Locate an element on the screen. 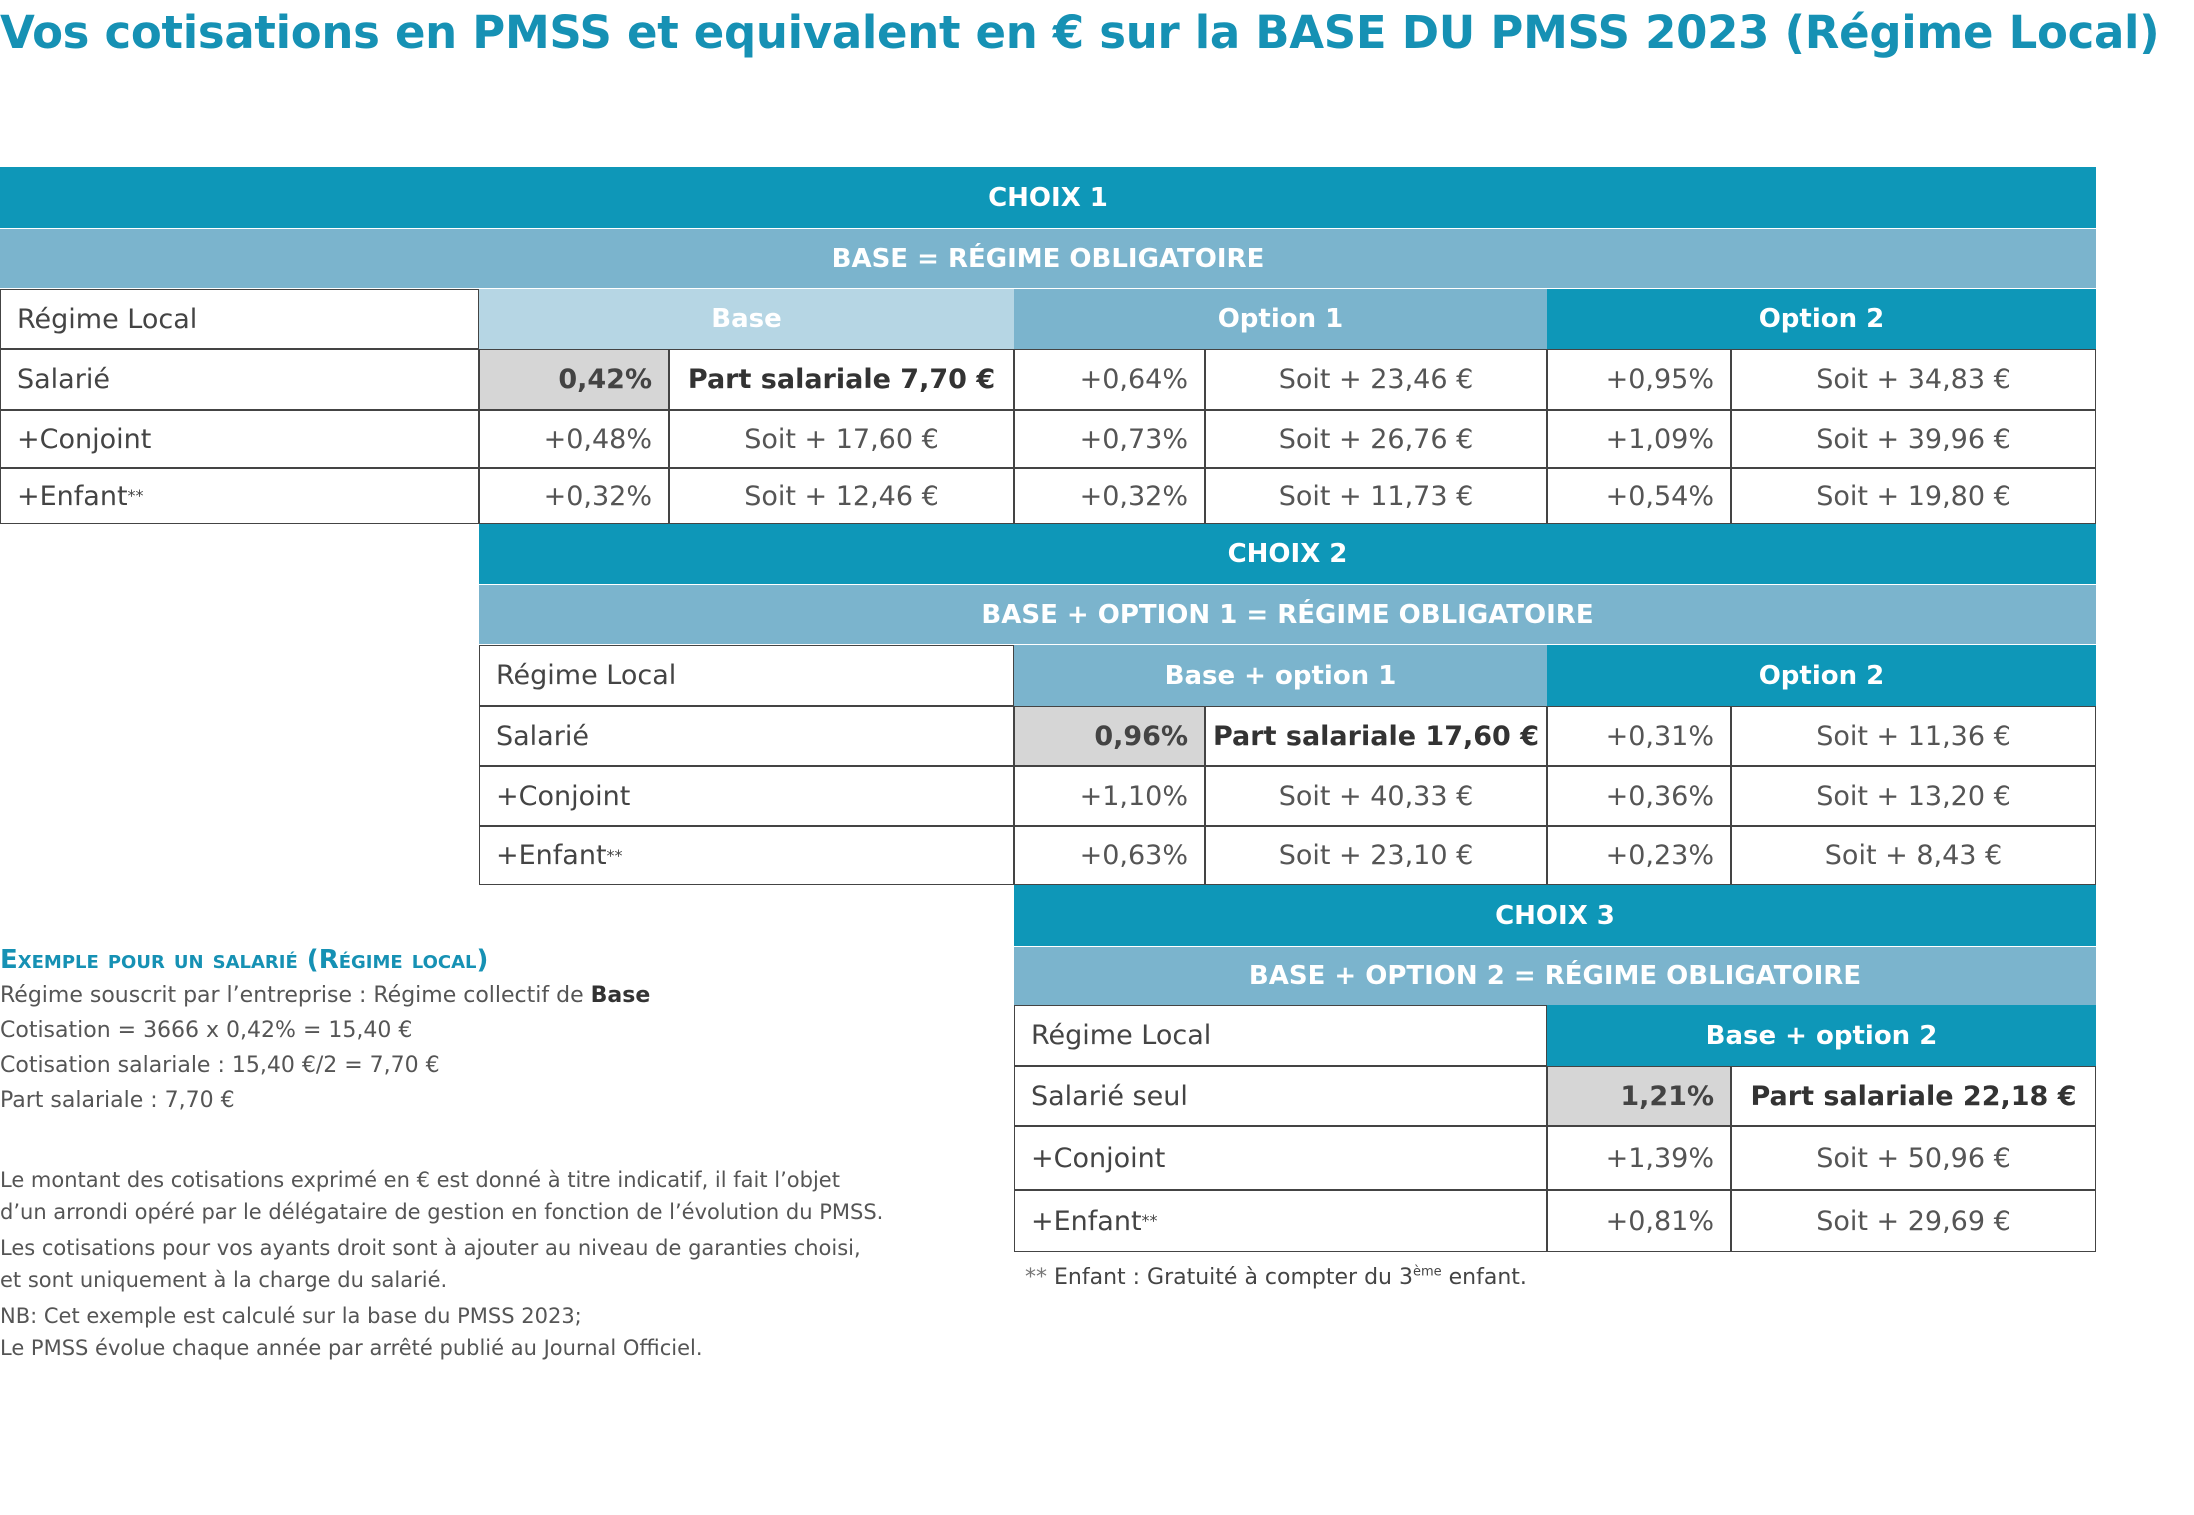 Image resolution: width=2194 pixels, height=1515 pixels. choix1-base-pct: +0,48% is located at coordinates (574, 439).